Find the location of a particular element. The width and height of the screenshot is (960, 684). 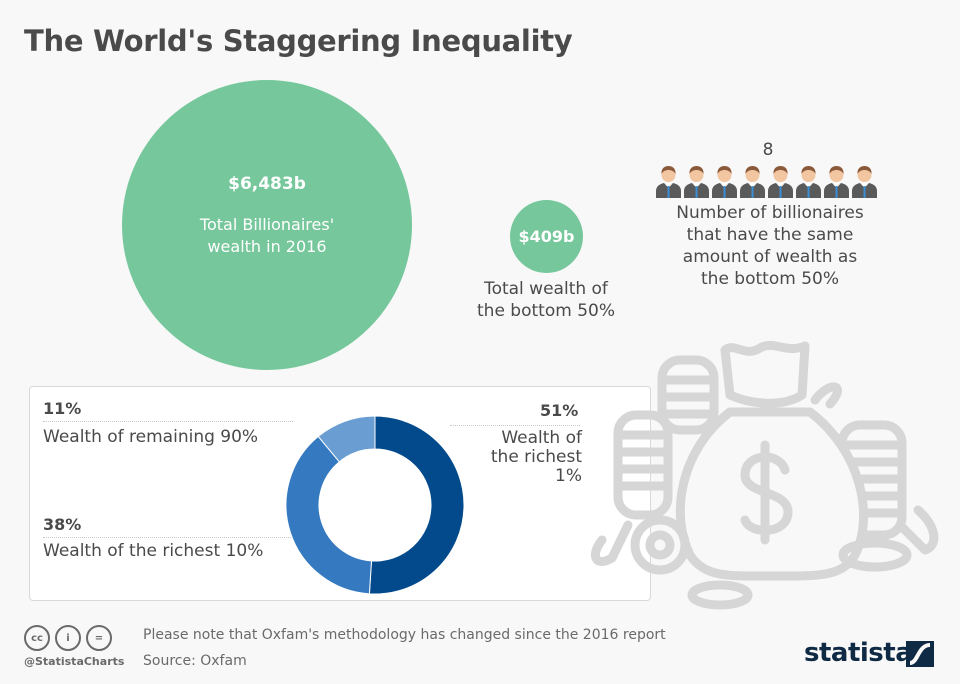

segment-pct-richest1: 51% is located at coordinates (559, 410).